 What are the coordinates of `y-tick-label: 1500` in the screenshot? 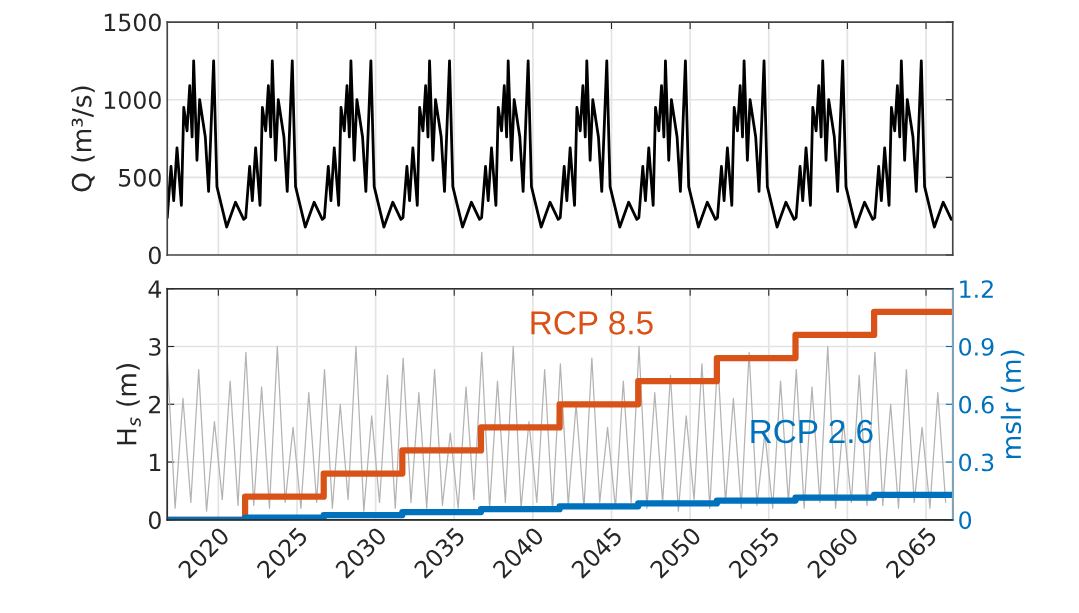 It's located at (132, 22).